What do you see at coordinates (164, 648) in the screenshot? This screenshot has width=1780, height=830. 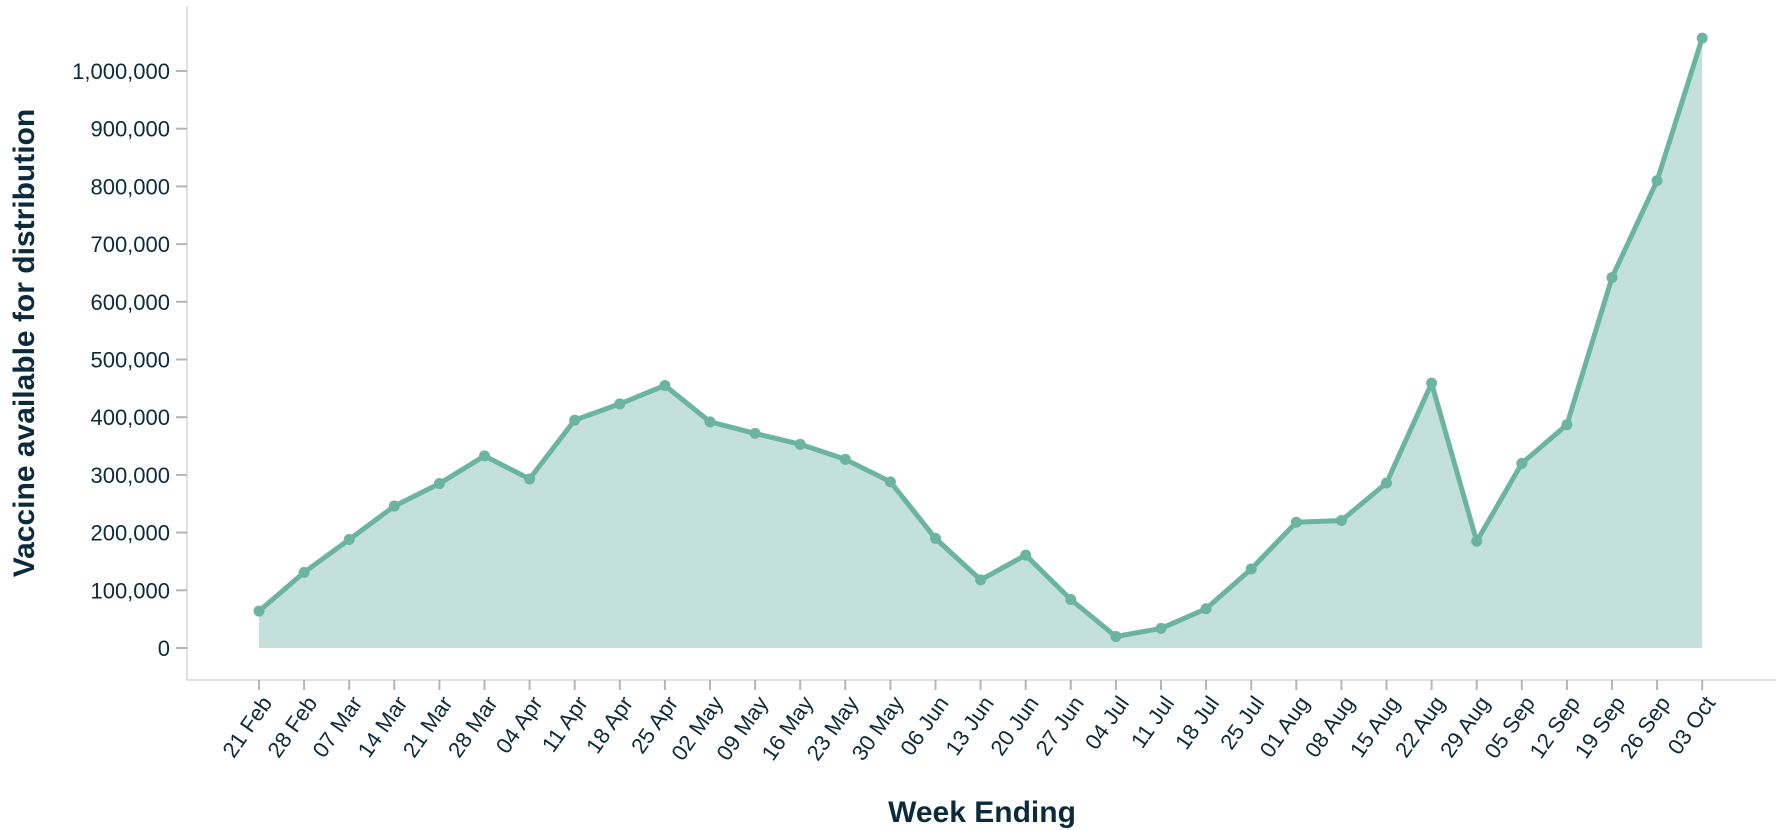 I see `y-tick-label: 0` at bounding box center [164, 648].